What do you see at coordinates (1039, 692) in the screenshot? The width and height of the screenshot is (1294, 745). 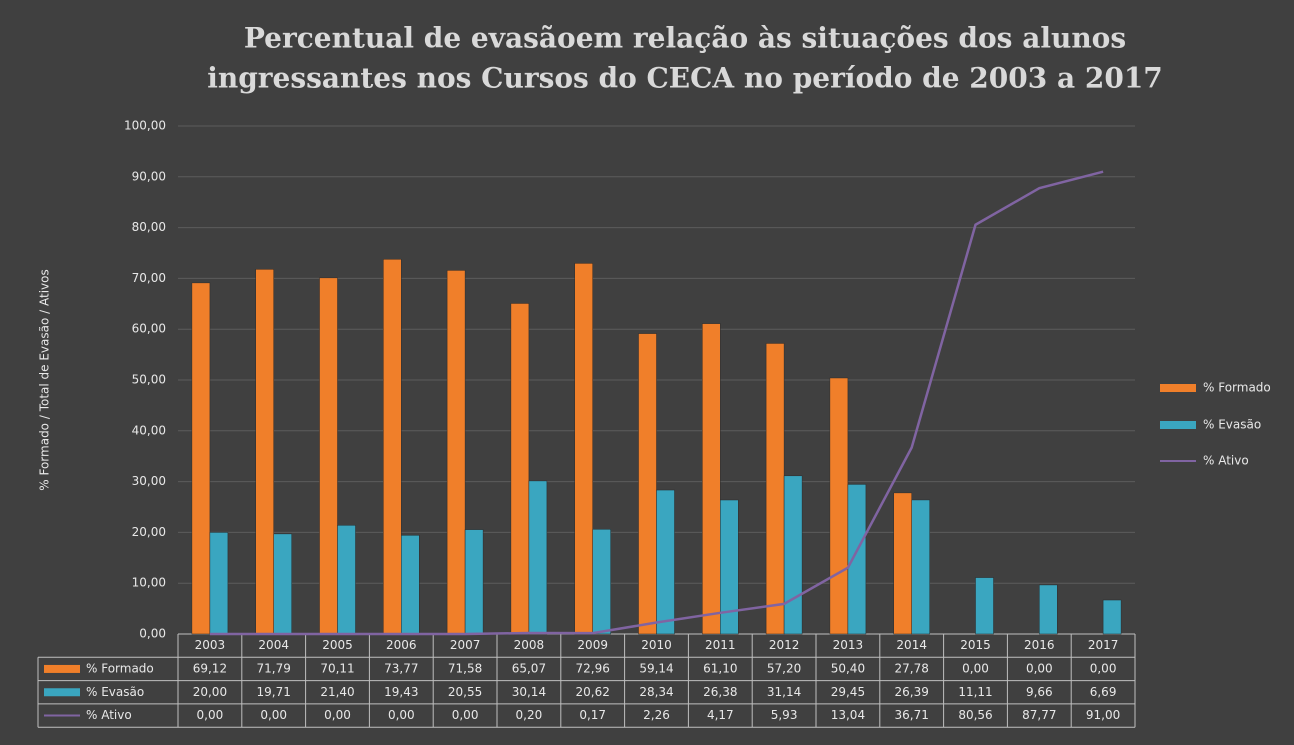 I see `table-value: 9,66` at bounding box center [1039, 692].